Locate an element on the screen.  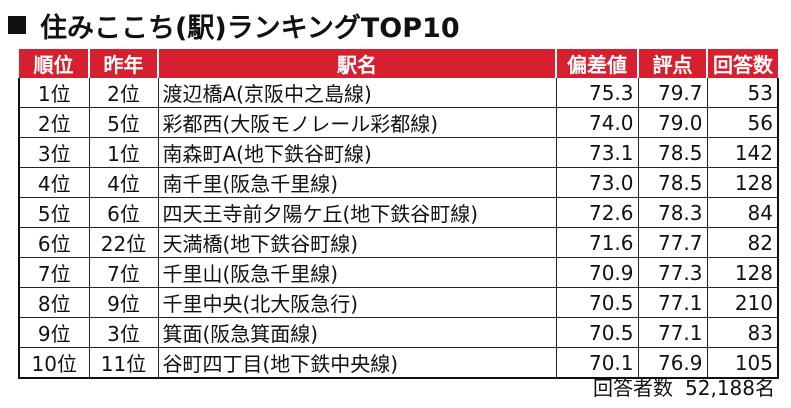
cell-rank: 1位 is located at coordinates (53, 93).